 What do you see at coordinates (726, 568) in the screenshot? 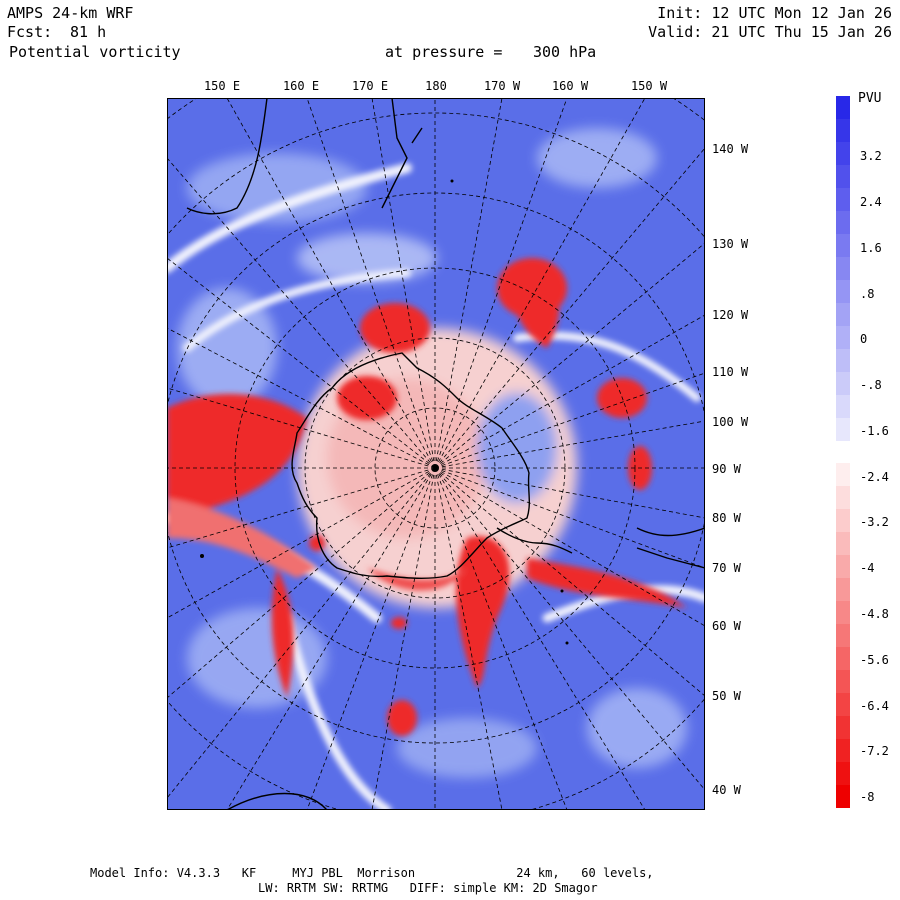
I see `lon-label-right: 70 W` at bounding box center [726, 568].